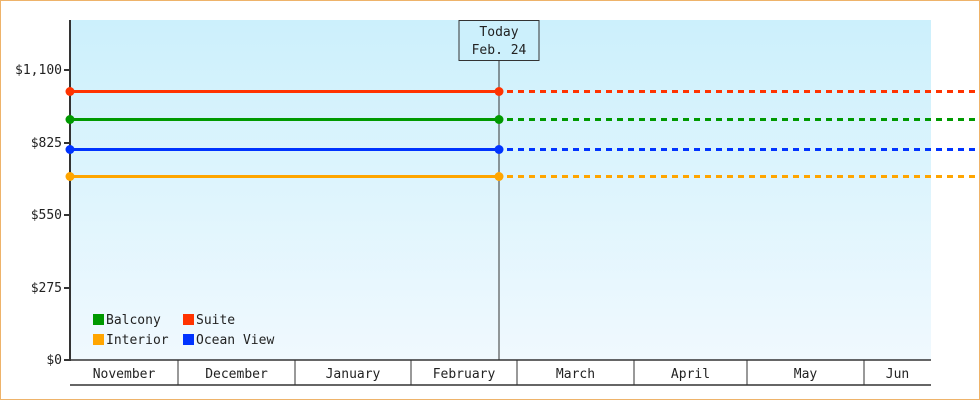  Describe the element at coordinates (46, 288) in the screenshot. I see `y-tick-label: $275` at that location.